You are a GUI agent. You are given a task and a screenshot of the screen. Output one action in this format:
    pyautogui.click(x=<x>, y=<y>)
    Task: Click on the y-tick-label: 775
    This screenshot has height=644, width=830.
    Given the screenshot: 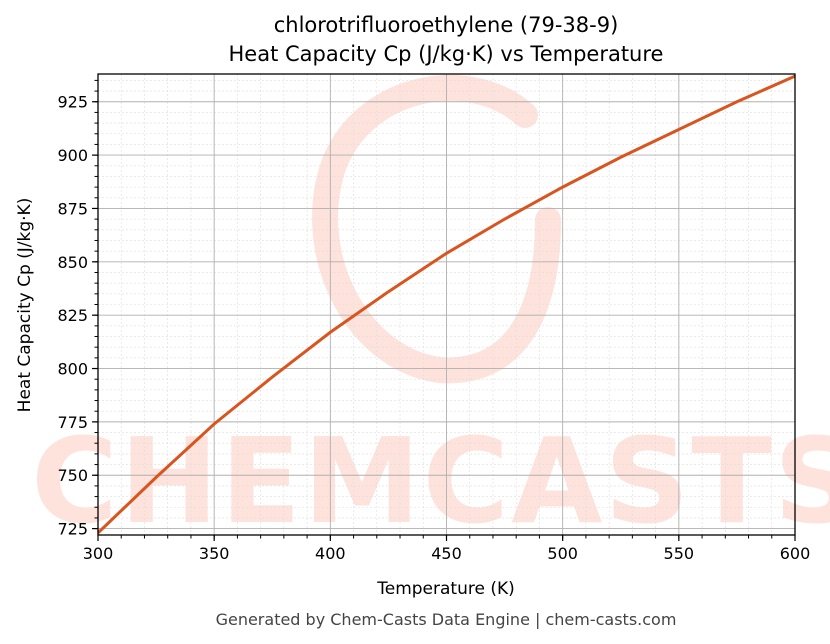 What is the action you would take?
    pyautogui.click(x=72, y=422)
    